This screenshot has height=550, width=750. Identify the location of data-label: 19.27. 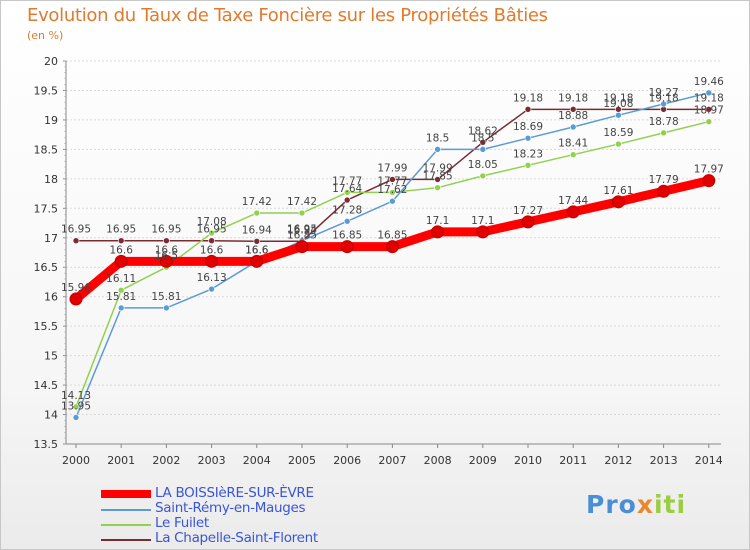
(664, 93).